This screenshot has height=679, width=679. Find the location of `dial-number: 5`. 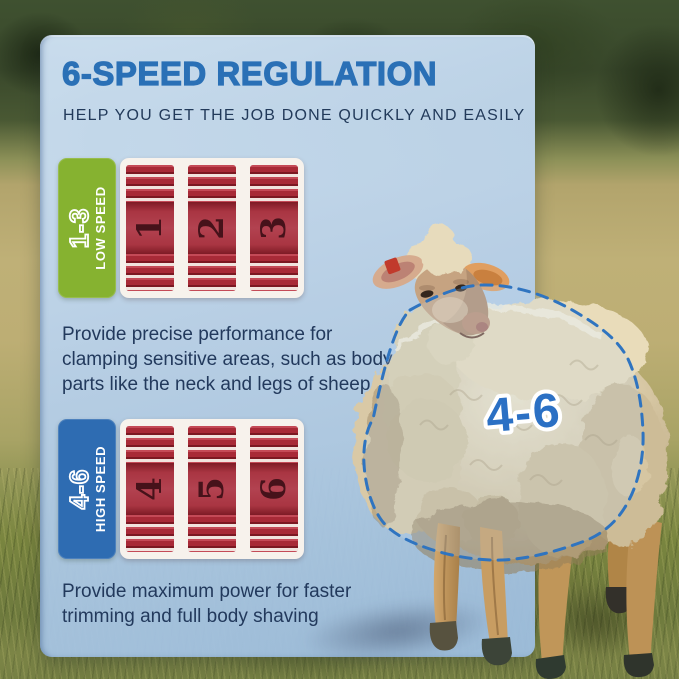

dial-number: 5 is located at coordinates (211, 489).